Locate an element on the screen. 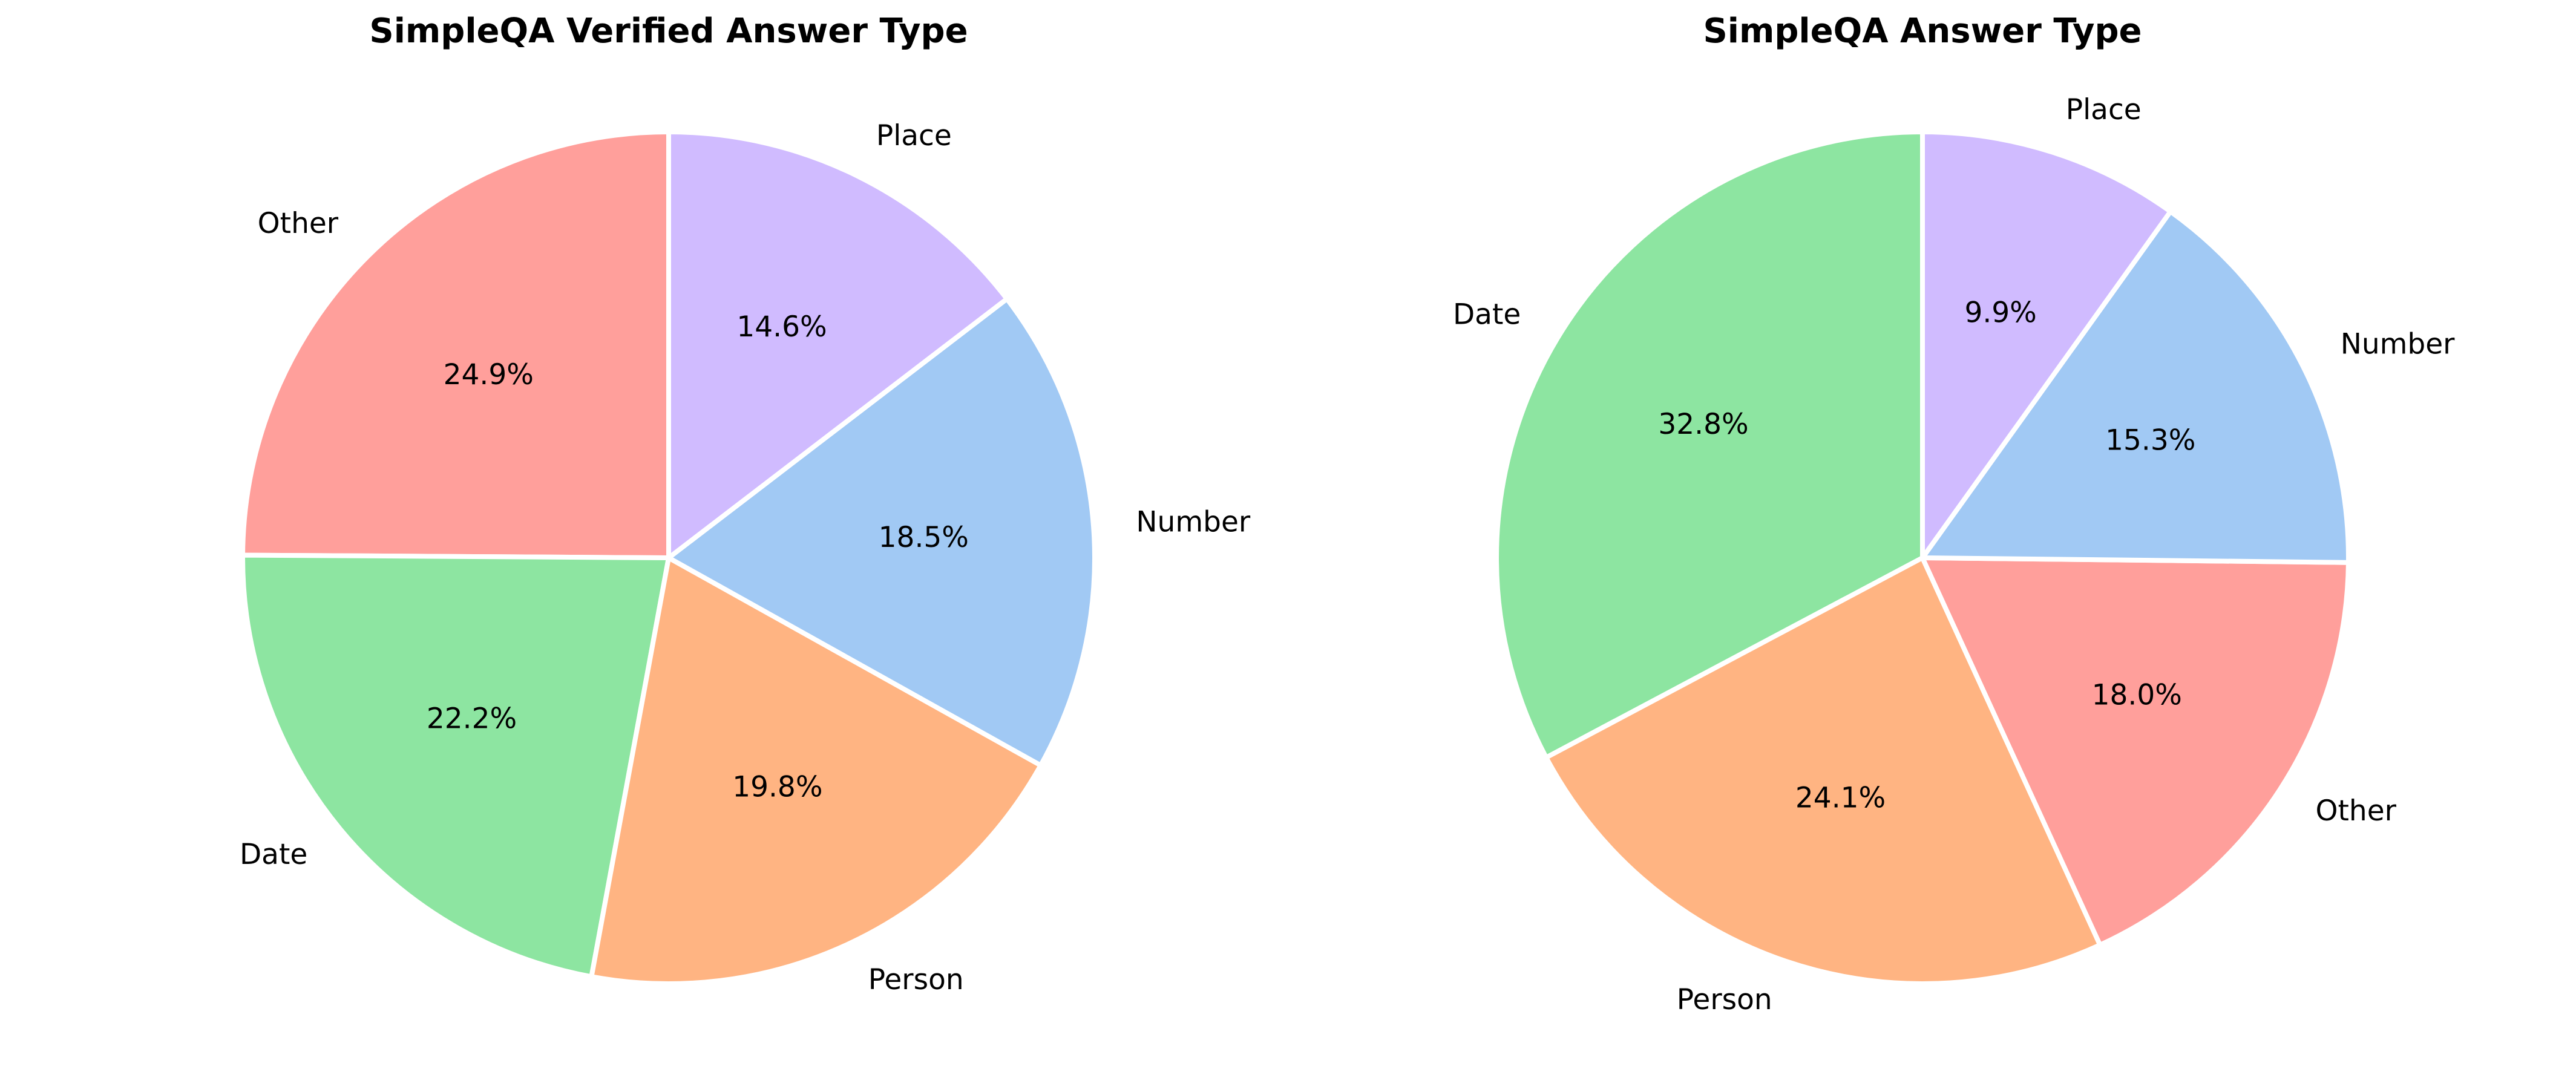 This screenshot has width=2576, height=1089. chart-title: SimpleQA Answer Type is located at coordinates (1922, 31).